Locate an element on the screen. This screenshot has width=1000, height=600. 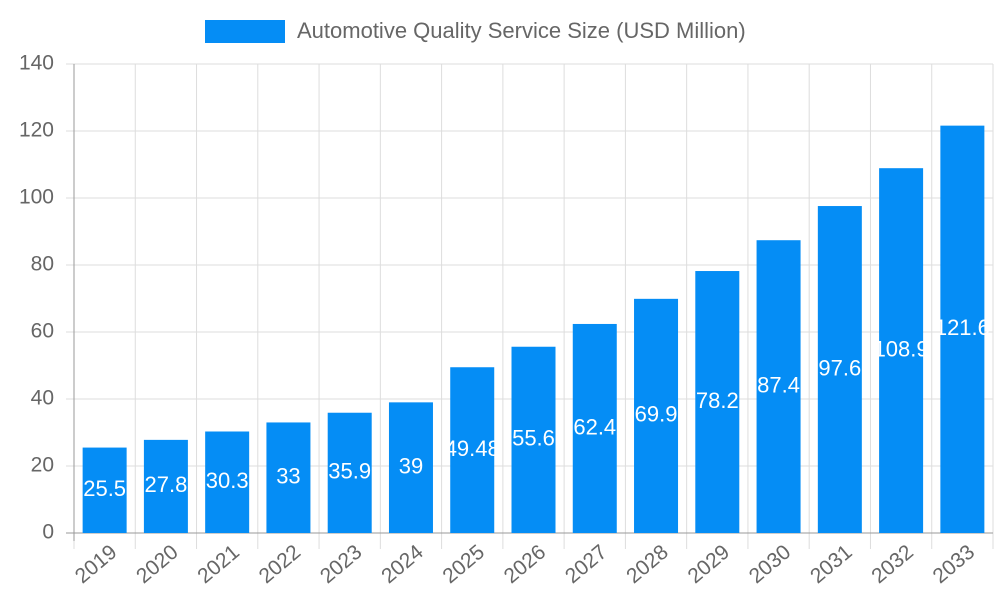
data-label: 69.9 is located at coordinates (656, 414).